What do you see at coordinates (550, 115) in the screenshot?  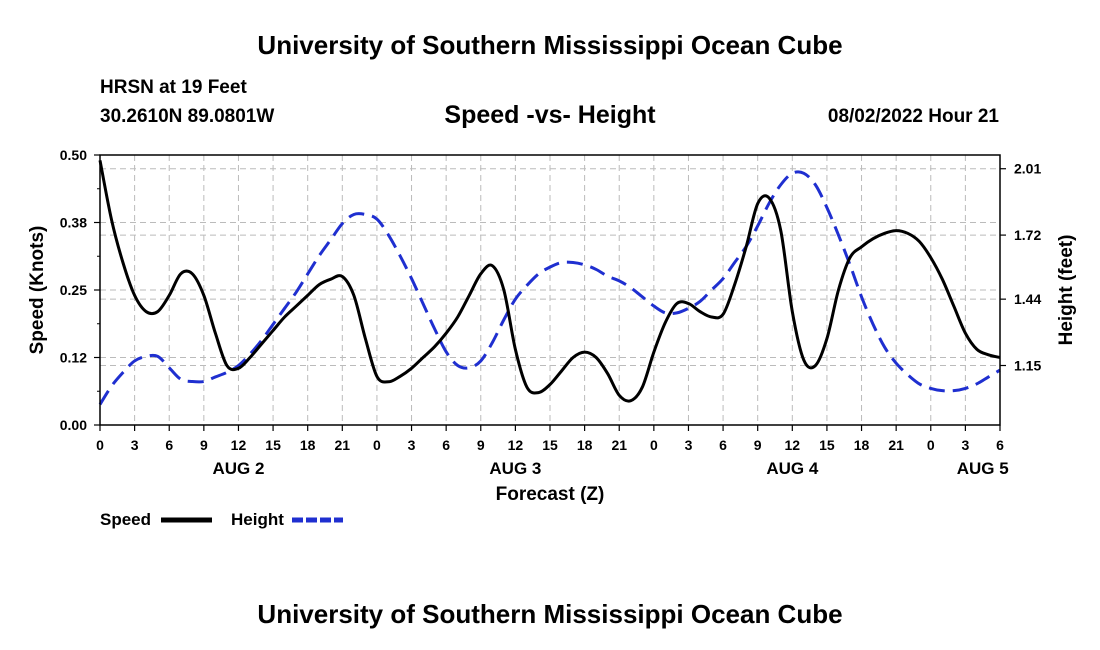 I see `chart-title: Speed -vs- Height` at bounding box center [550, 115].